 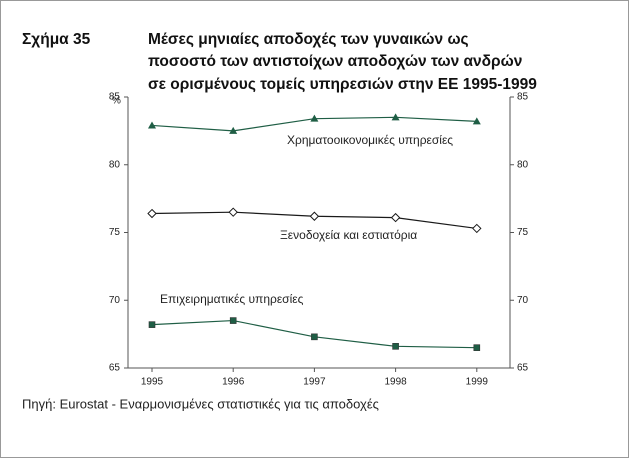 What do you see at coordinates (115, 232) in the screenshot?
I see `y-tick-label: 75` at bounding box center [115, 232].